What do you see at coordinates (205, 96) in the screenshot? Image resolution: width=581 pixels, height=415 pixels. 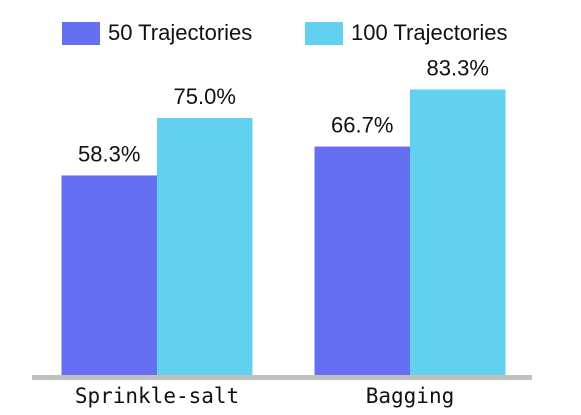 I see `value-label: 75.0%` at bounding box center [205, 96].